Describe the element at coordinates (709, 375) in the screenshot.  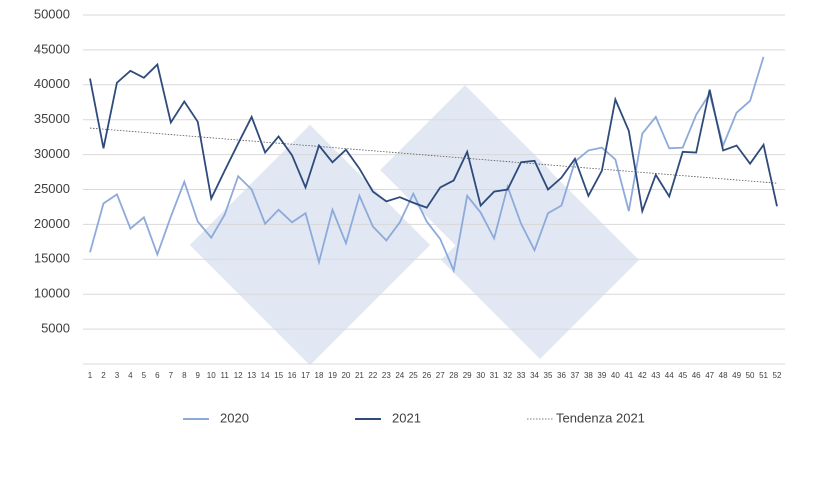
I see `x-tick-label: 47` at that location.